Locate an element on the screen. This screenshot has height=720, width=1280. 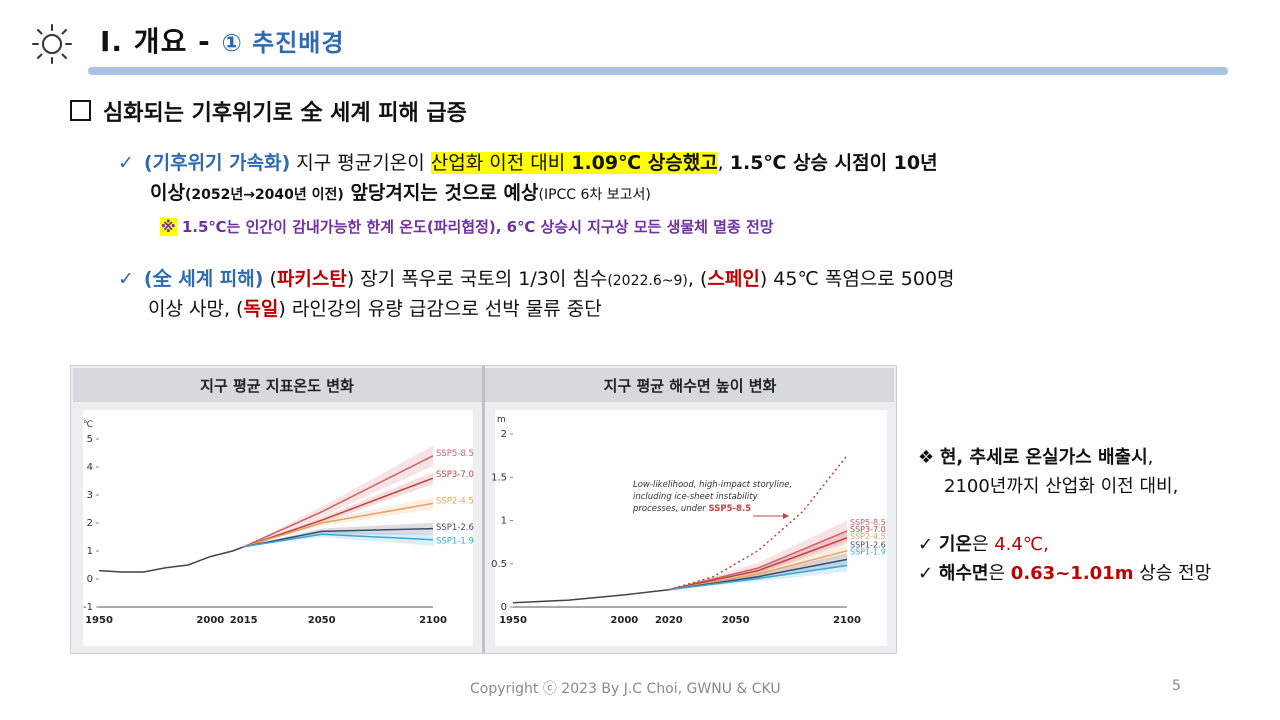
country-spain: 스페인 is located at coordinates (733, 279).